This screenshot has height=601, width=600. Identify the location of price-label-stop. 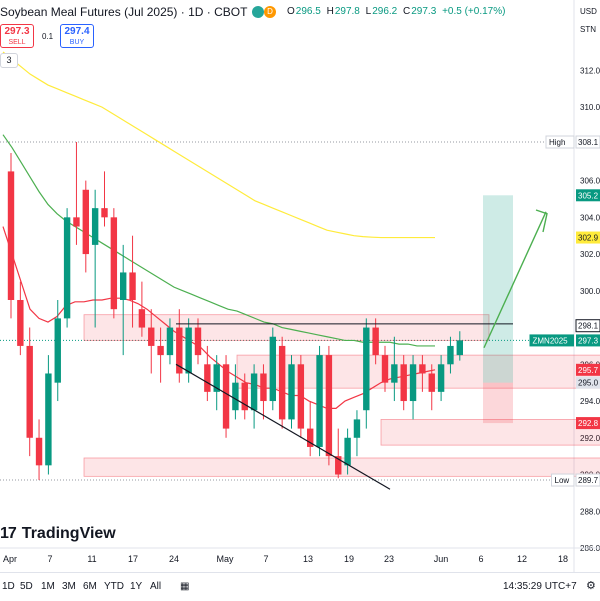
(588, 423).